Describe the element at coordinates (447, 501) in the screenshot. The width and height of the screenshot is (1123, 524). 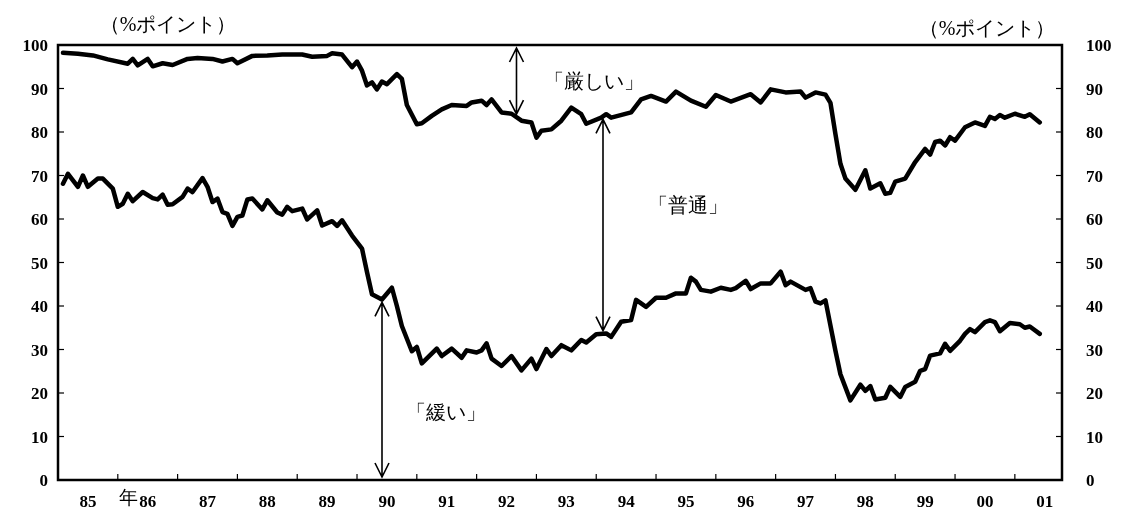
I see `x-tick-label: 91` at that location.